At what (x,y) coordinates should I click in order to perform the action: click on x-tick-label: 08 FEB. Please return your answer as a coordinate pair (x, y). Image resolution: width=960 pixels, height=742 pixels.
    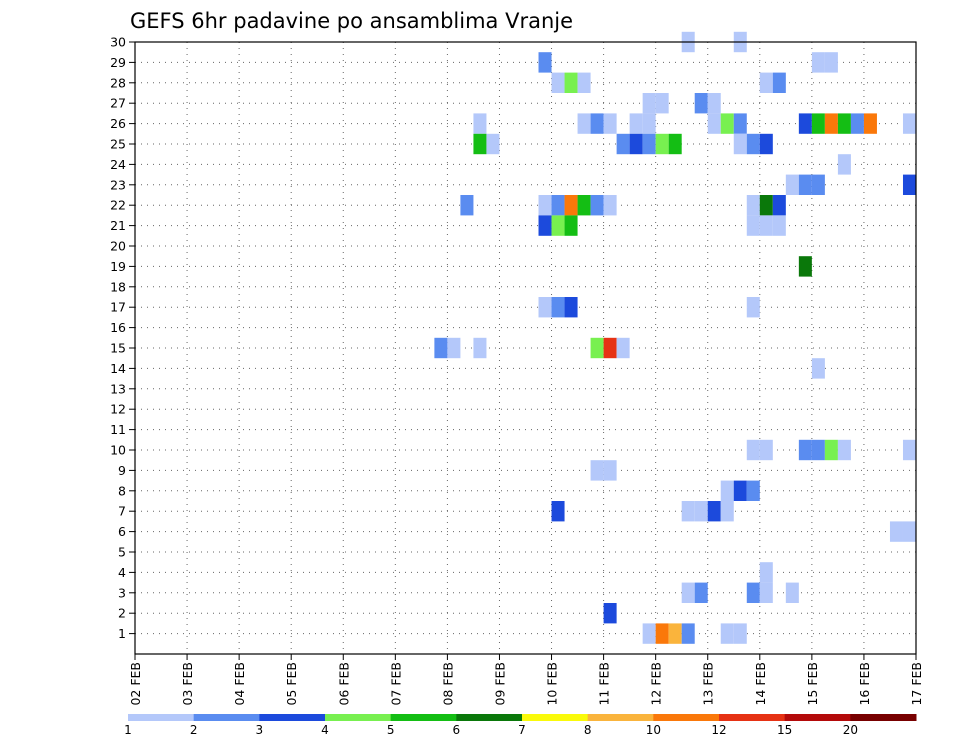
    Looking at the image, I should click on (447, 684).